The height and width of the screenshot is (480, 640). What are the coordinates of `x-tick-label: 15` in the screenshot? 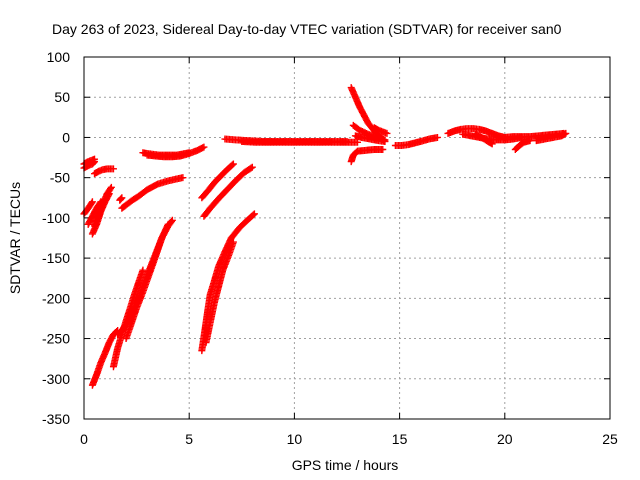 It's located at (400, 439).